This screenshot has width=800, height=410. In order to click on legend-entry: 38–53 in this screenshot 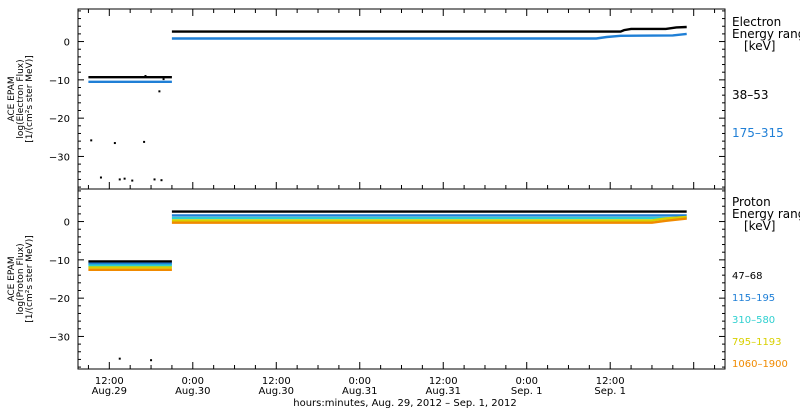, I will do `click(750, 95)`.